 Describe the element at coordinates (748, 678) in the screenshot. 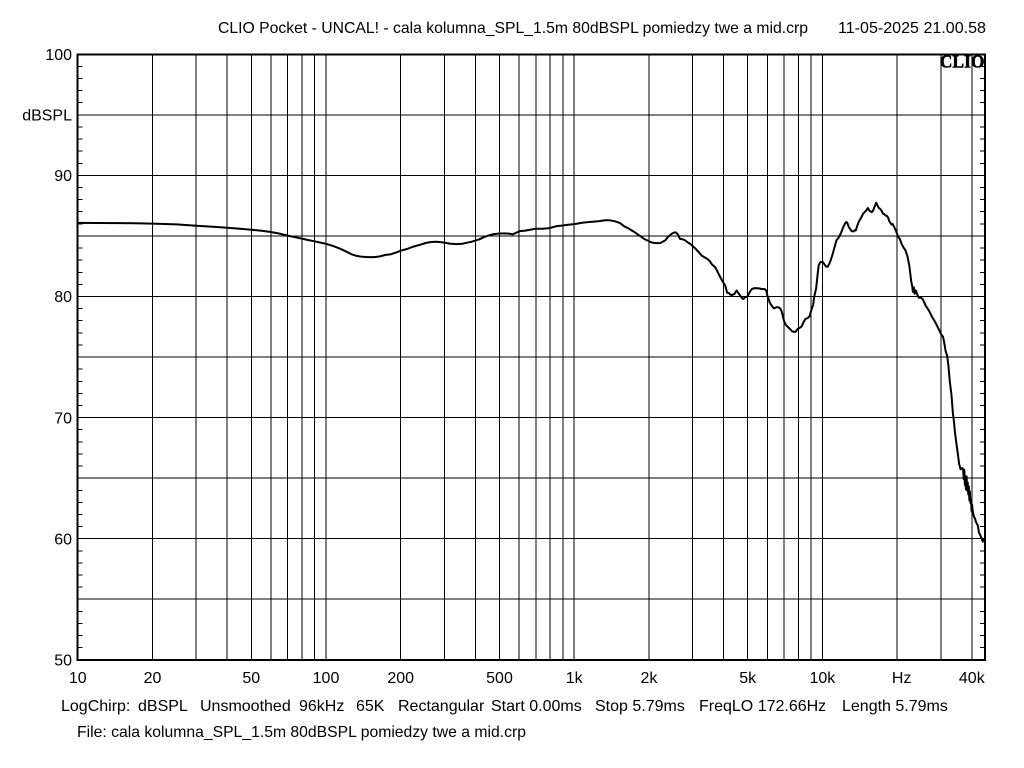

I see `svg-text: 5k` at that location.